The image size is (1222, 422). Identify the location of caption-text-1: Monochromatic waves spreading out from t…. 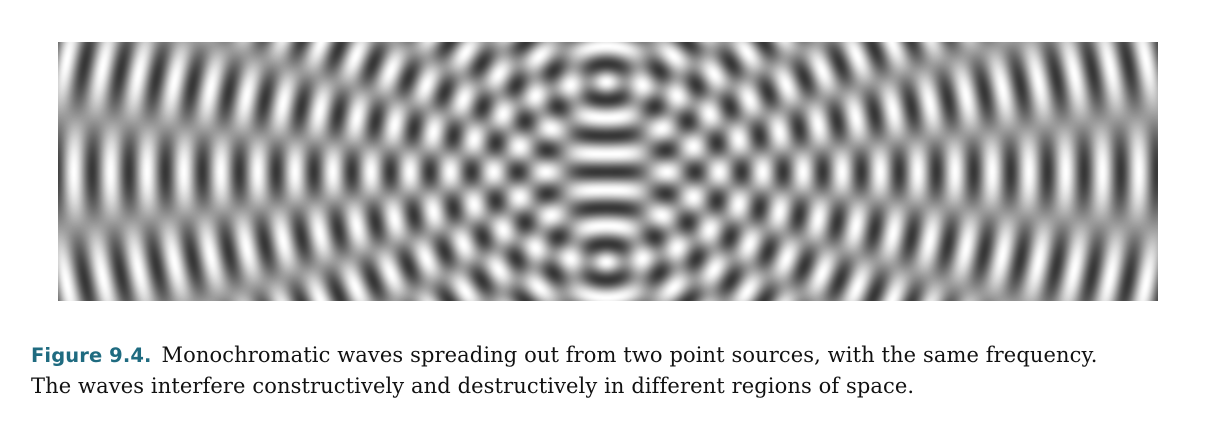
(629, 355).